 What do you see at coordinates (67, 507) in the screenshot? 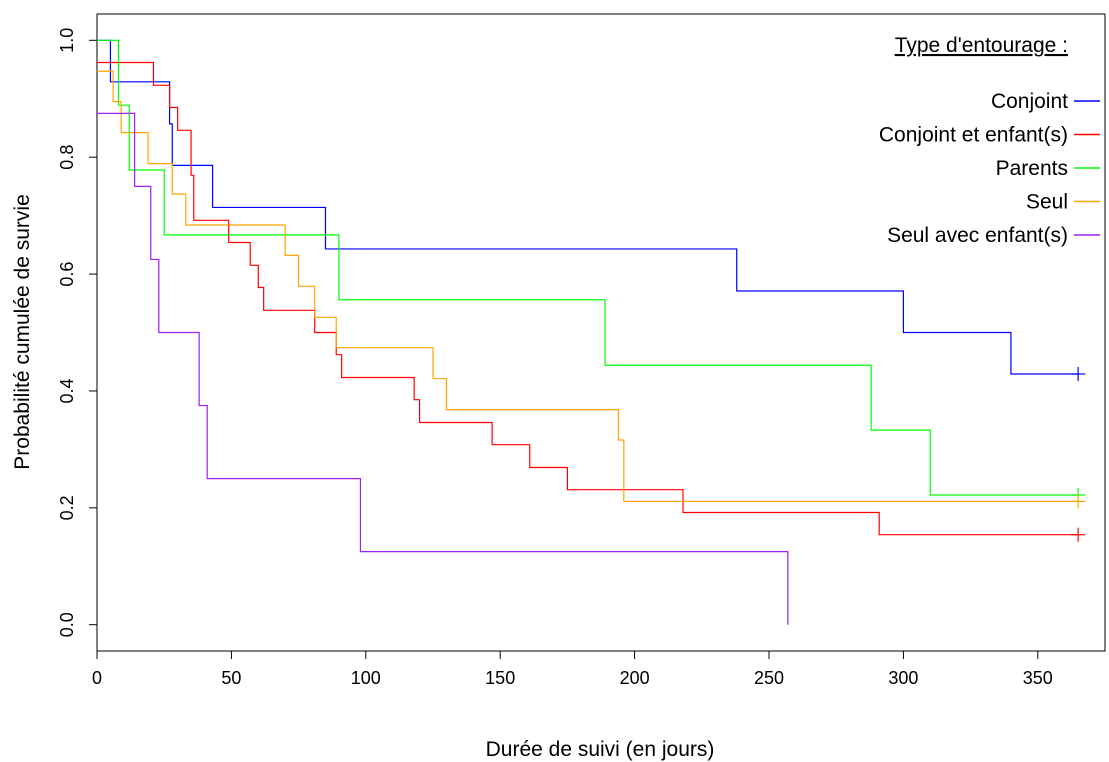
I see `y-tick-label: 0.2` at bounding box center [67, 507].